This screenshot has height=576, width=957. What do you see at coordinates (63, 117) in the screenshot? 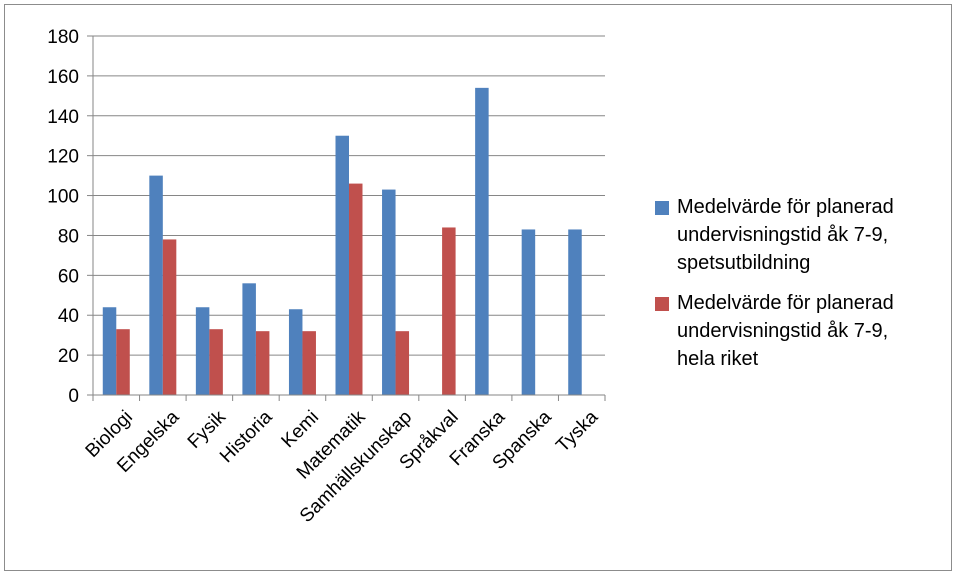
I see `y-tick-label: 140` at bounding box center [63, 117].